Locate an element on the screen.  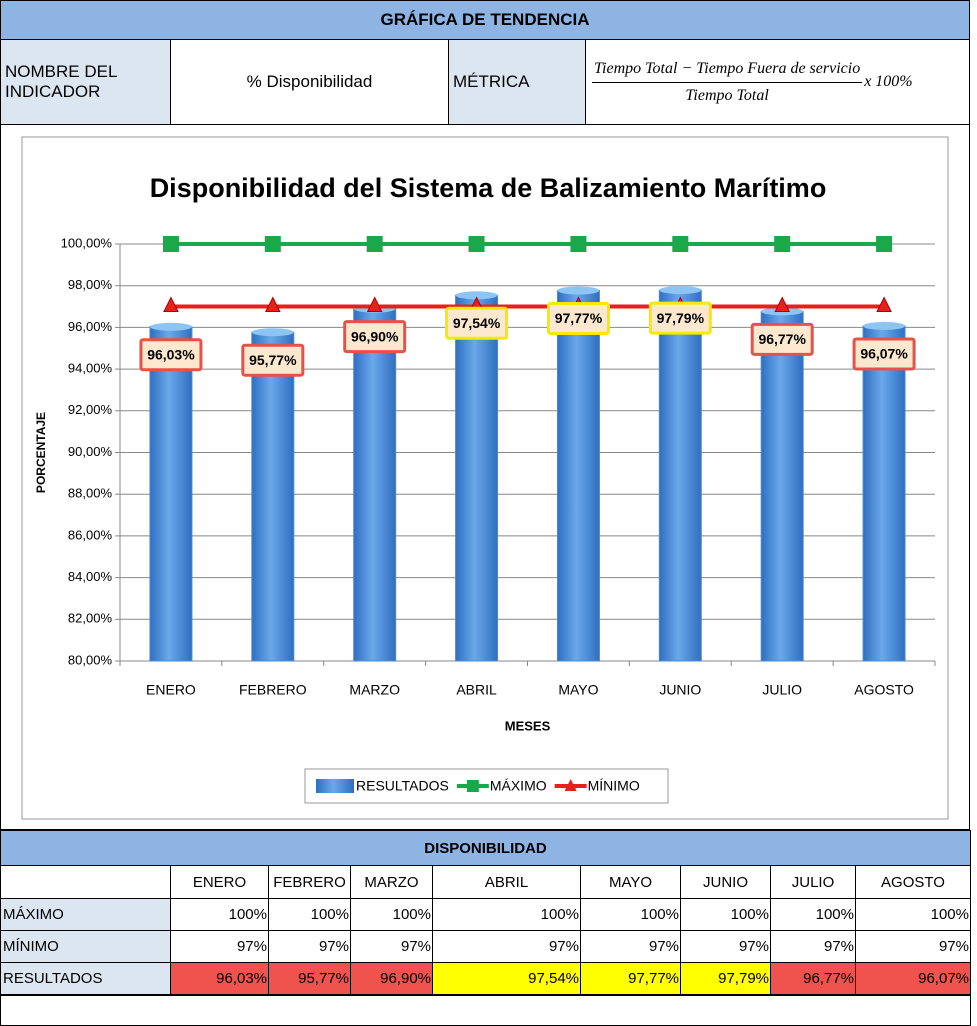
x-tick-label: MARZO is located at coordinates (374, 690).